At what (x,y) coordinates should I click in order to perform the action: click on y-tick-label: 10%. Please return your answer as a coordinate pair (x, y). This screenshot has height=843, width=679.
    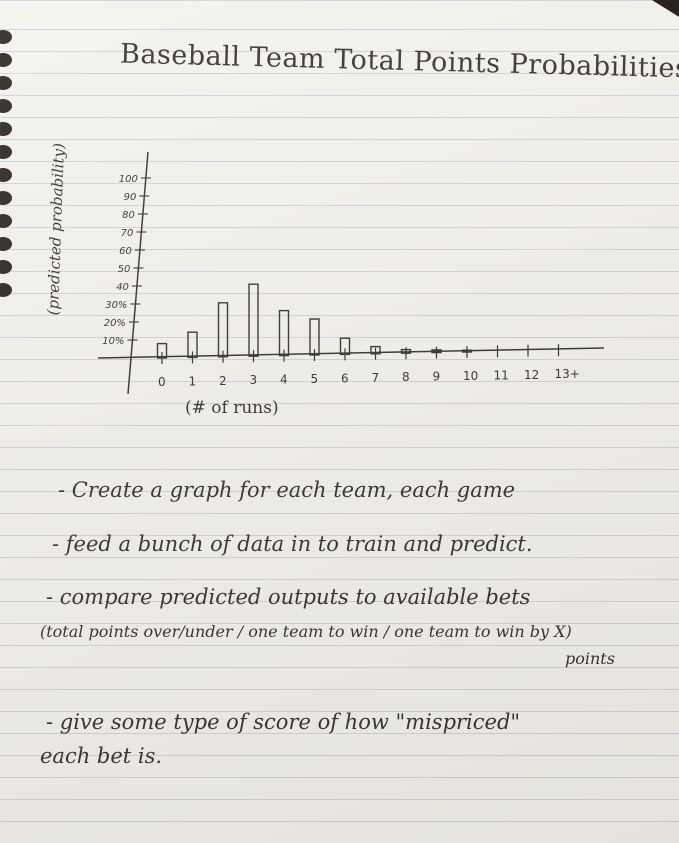
    Looking at the image, I should click on (113, 341).